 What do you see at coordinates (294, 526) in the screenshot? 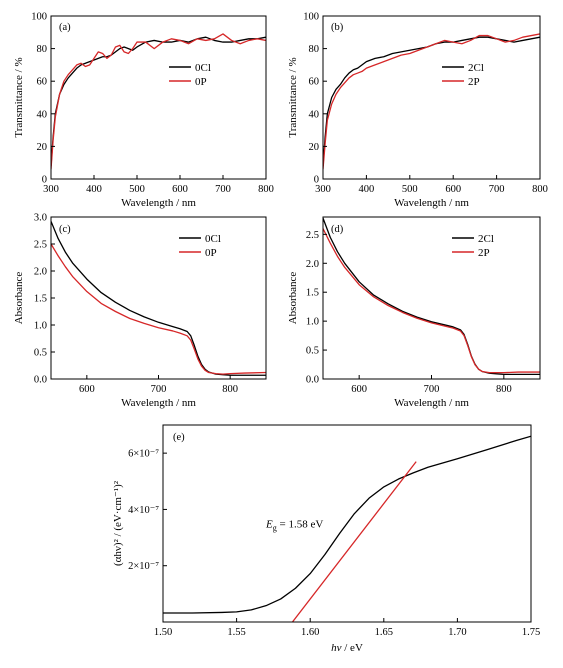
I see `bandgap-annotation: Eg = 1.58 eV` at bounding box center [294, 526].